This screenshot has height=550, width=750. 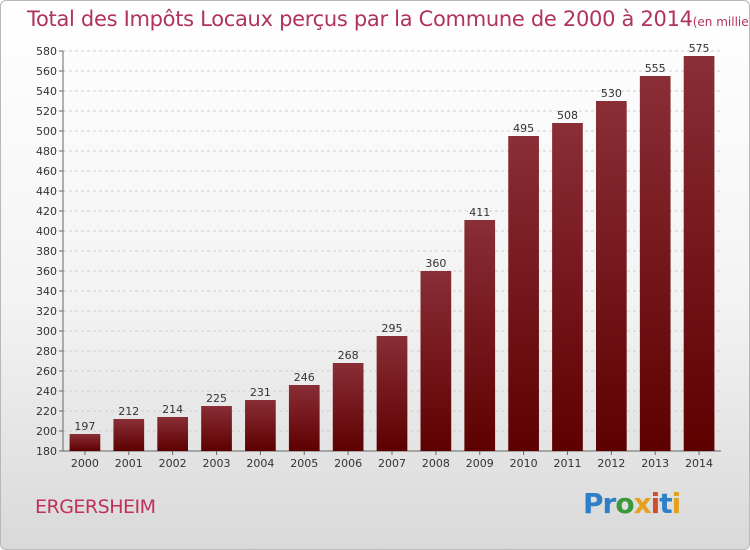 I want to click on value-label-2006: 268, so click(x=348, y=355).